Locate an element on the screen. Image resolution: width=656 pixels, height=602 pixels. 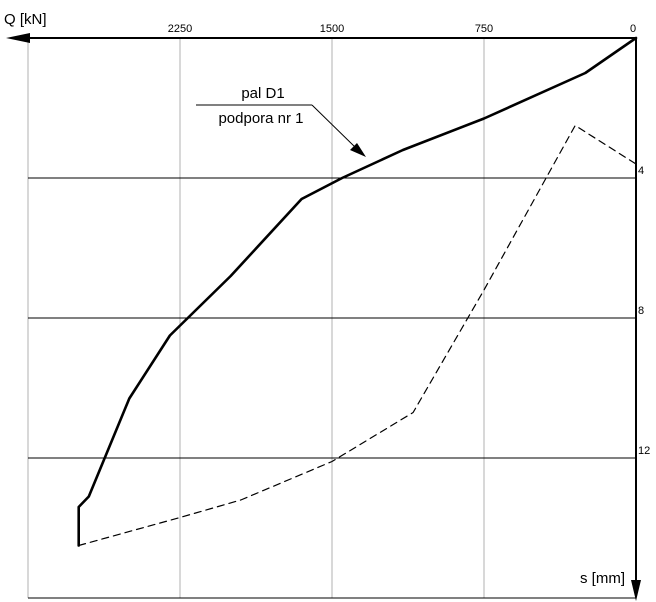
x-tick-label-2250: 2250 is located at coordinates (180, 29).